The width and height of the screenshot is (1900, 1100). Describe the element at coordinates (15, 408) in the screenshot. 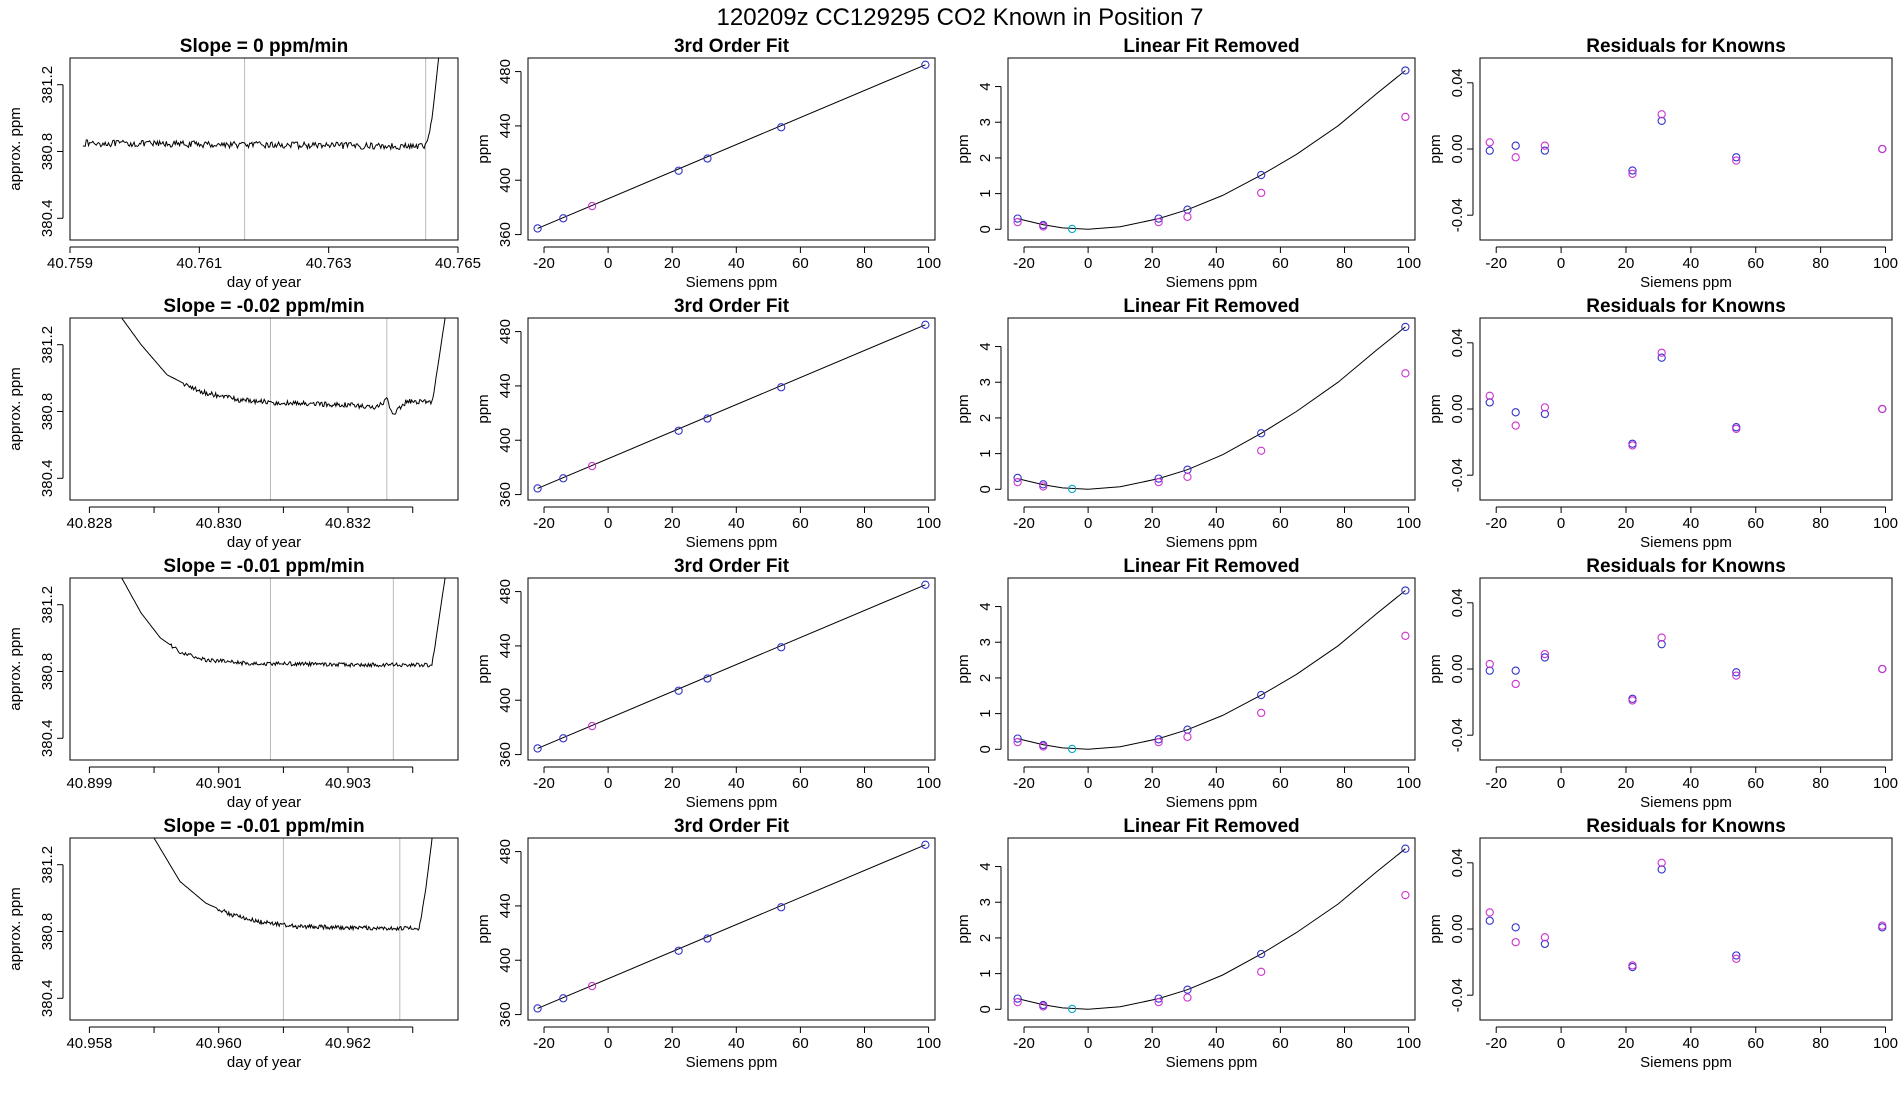

I see `y-axis-label: approx. ppm` at that location.